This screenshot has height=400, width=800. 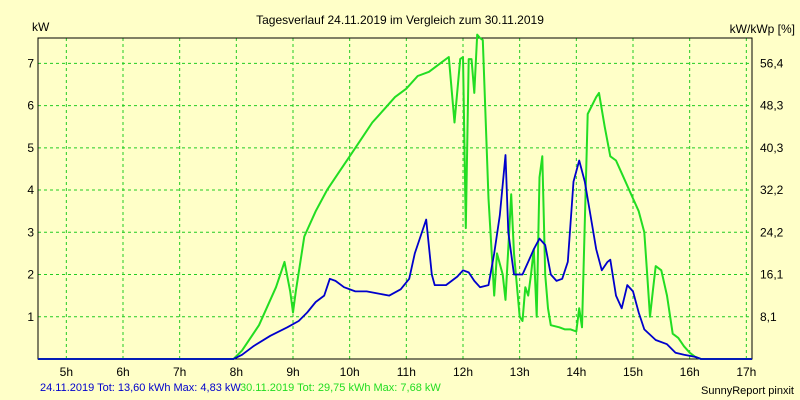 What do you see at coordinates (292, 372) in the screenshot?
I see `x-tick-label: 9h` at bounding box center [292, 372].